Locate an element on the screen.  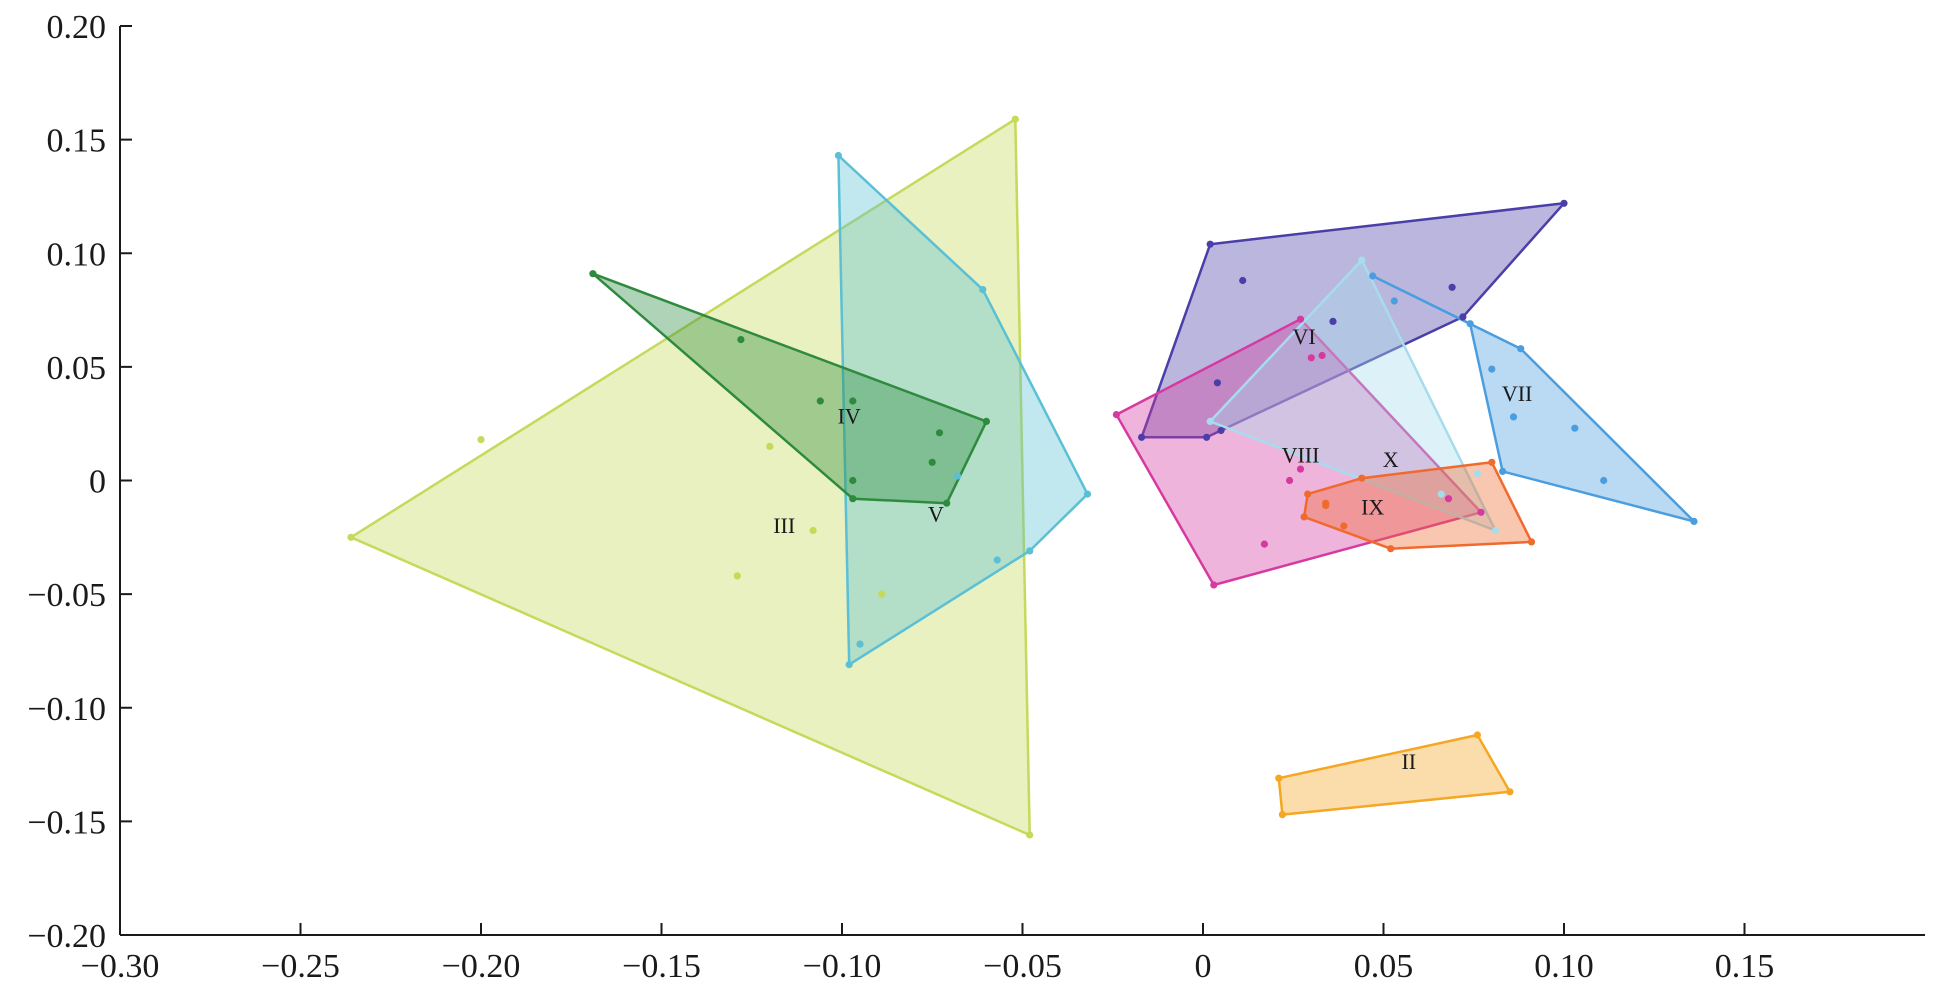
hull-ii is located at coordinates (1394, 774).